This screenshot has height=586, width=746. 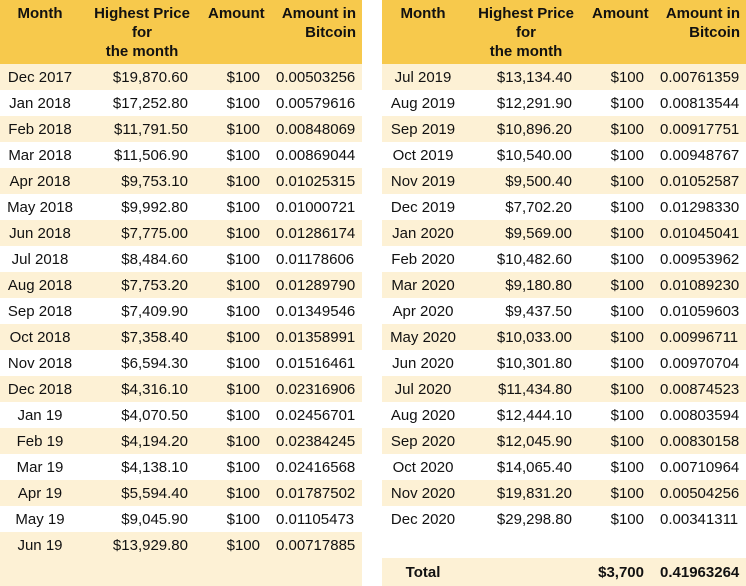 What do you see at coordinates (142, 207) in the screenshot?
I see `cell-price: $9,992.80` at bounding box center [142, 207].